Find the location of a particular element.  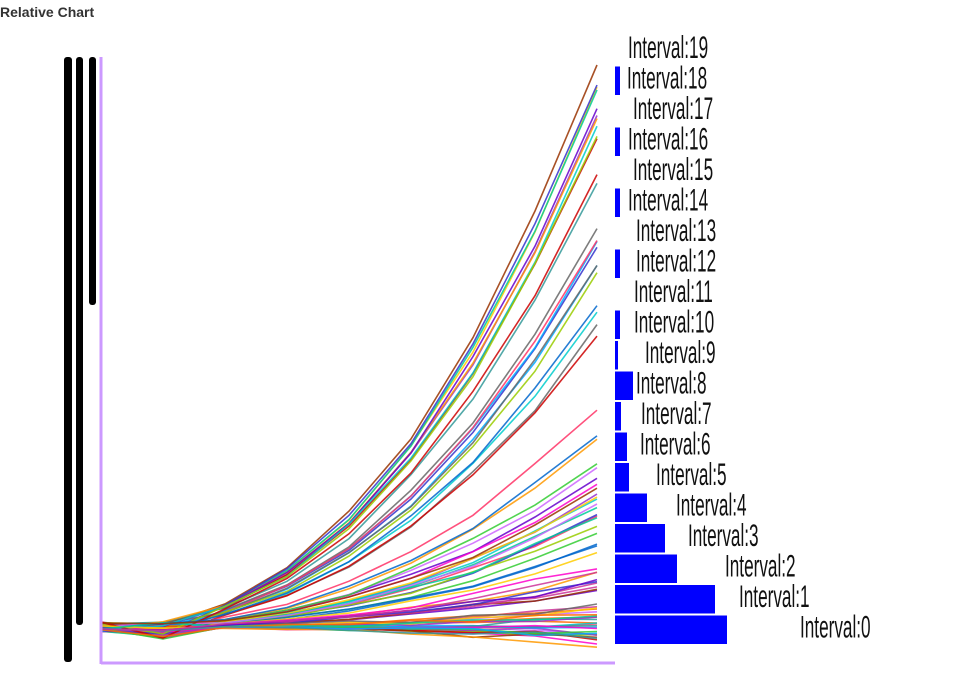

interval-label: Interval:11 is located at coordinates (673, 292).